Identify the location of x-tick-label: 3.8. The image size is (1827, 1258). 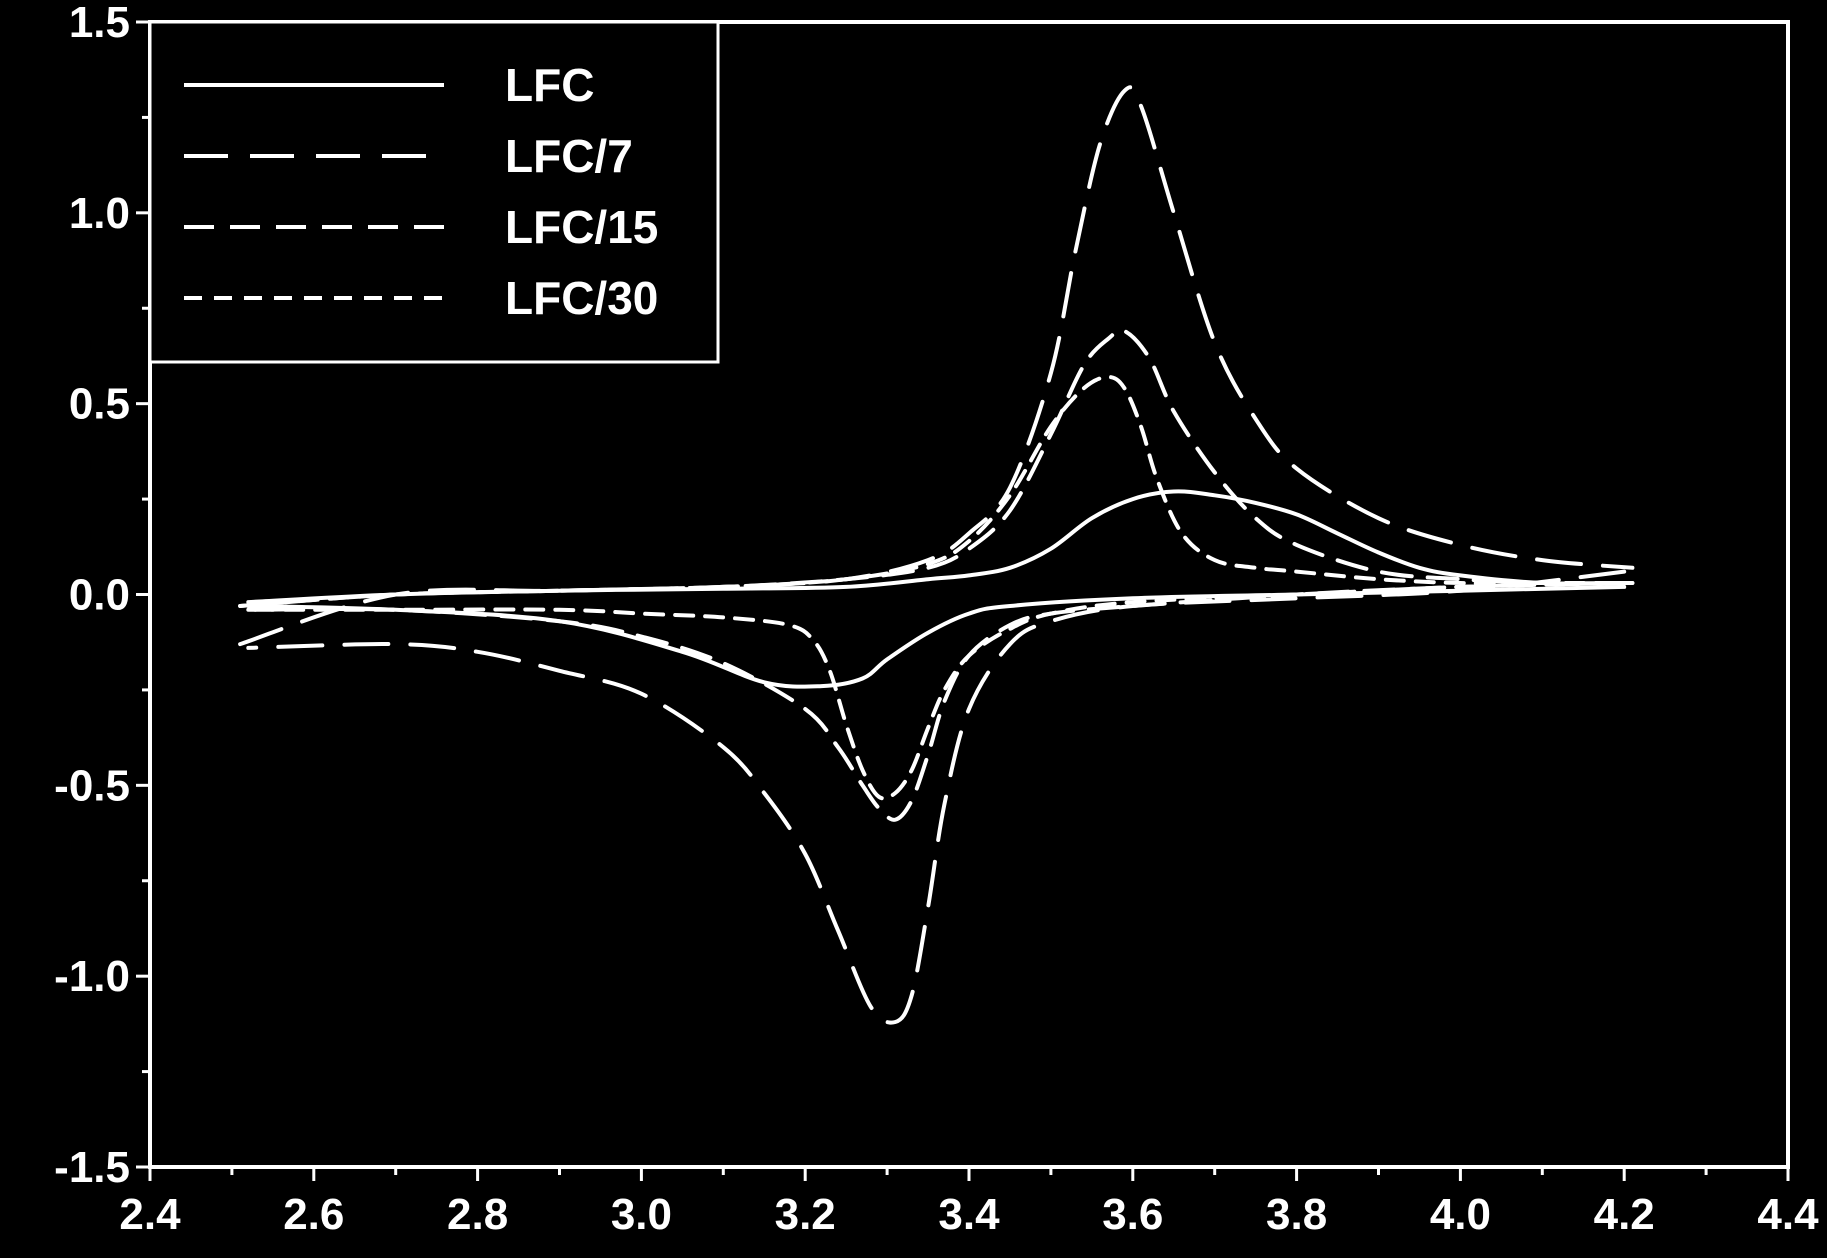
(1296, 1214).